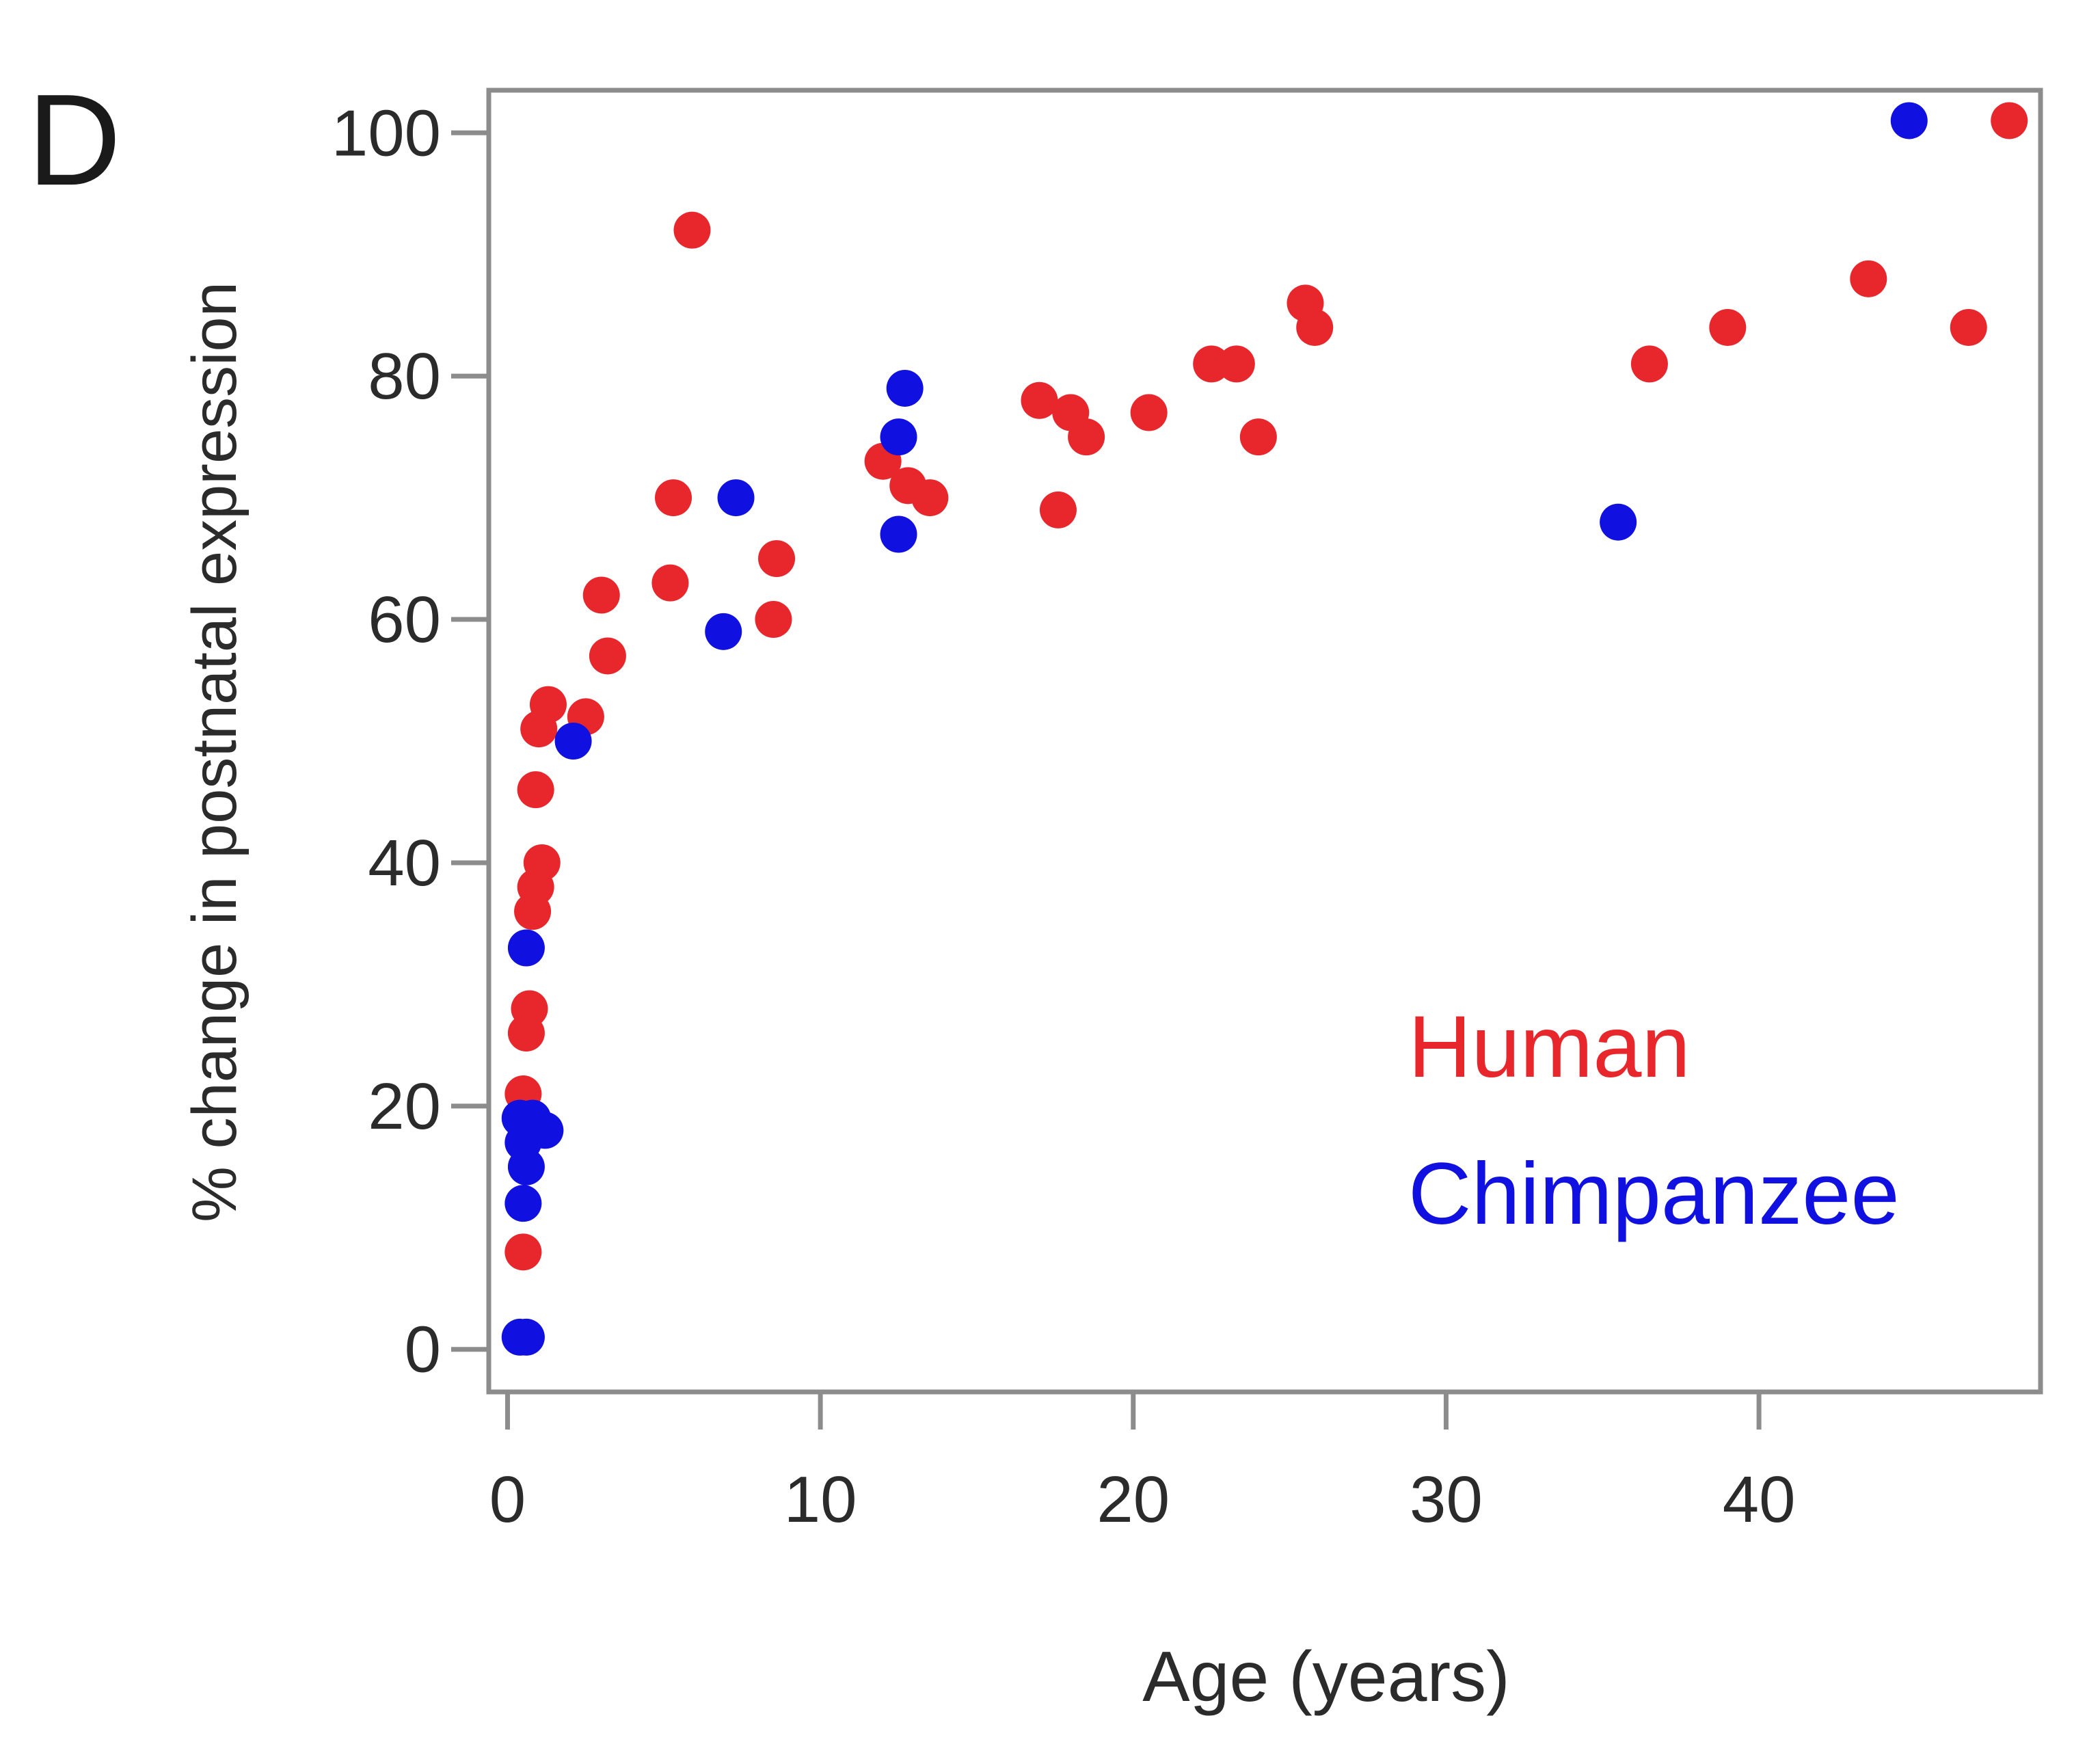 The image size is (2100, 1757). Describe the element at coordinates (404, 619) in the screenshot. I see `y-tick-label: 60` at that location.